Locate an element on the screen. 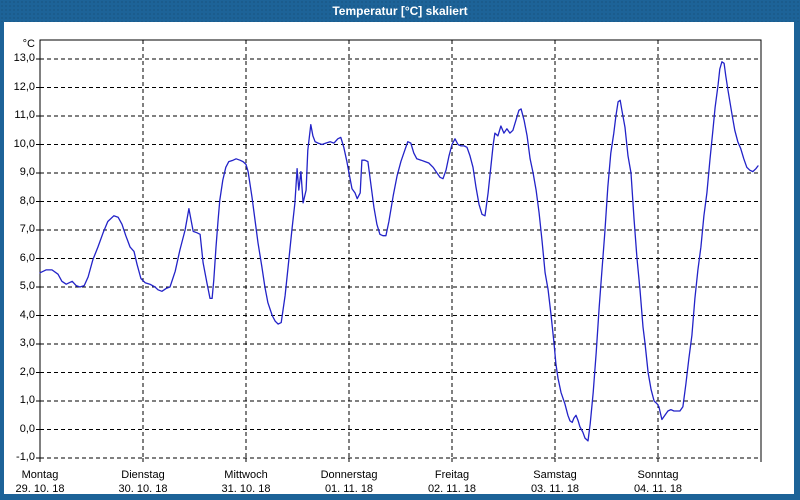 The width and height of the screenshot is (800, 500). window-title: Temperatur [°C] skaliert is located at coordinates (400, 11).